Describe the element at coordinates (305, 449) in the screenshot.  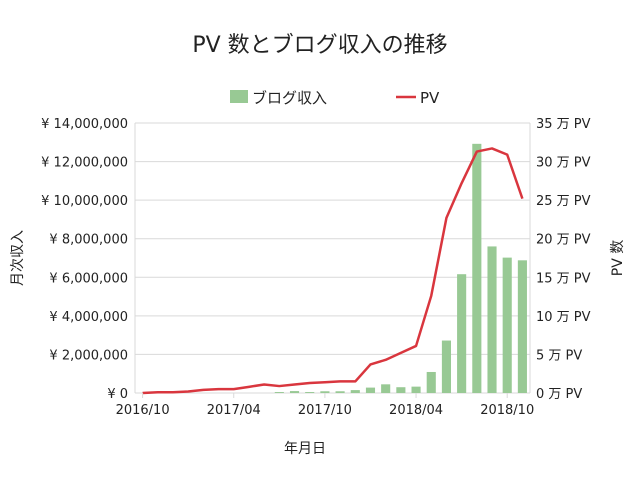
I see `x-axis-label: 年月日` at that location.